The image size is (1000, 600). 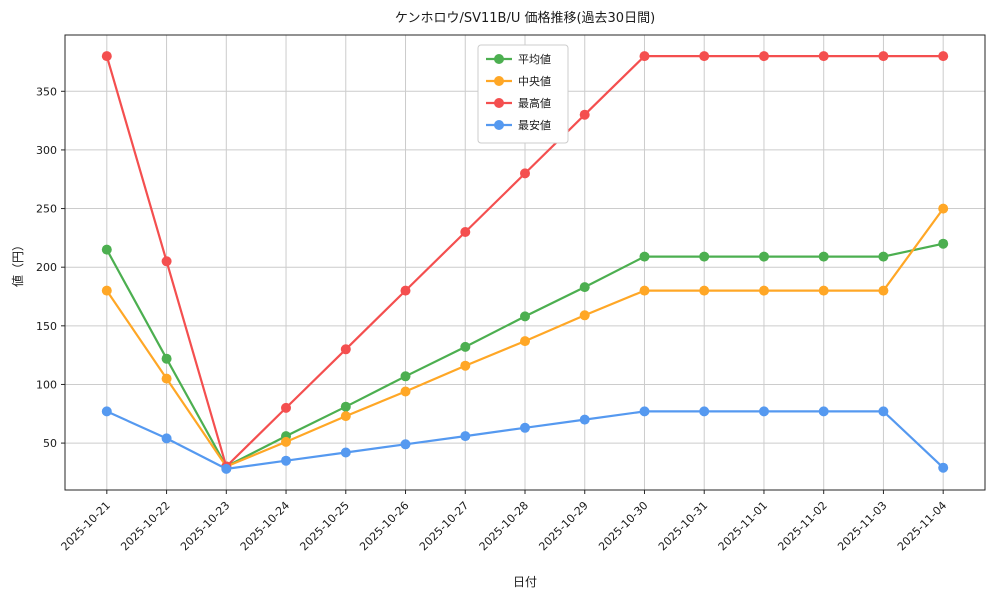 What do you see at coordinates (46, 91) in the screenshot?
I see `y-tick-label: 350` at bounding box center [46, 91].